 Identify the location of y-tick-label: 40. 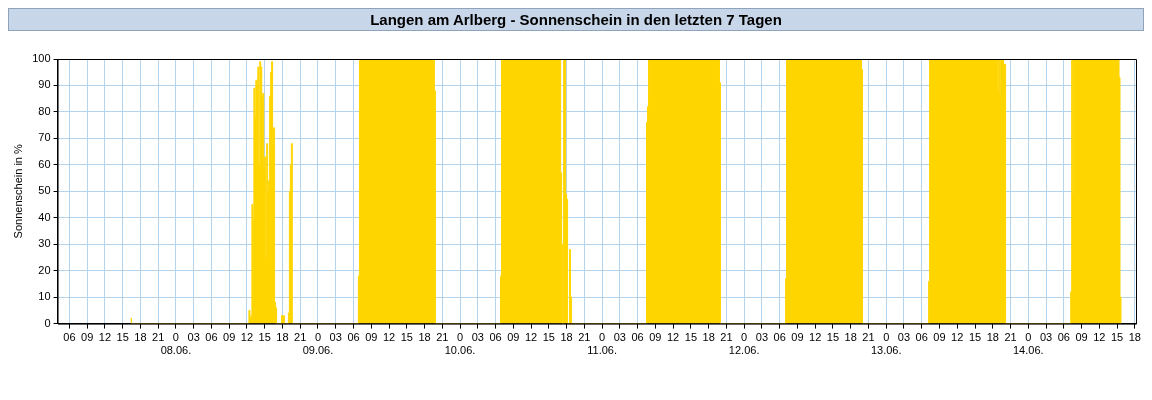
(44, 216).